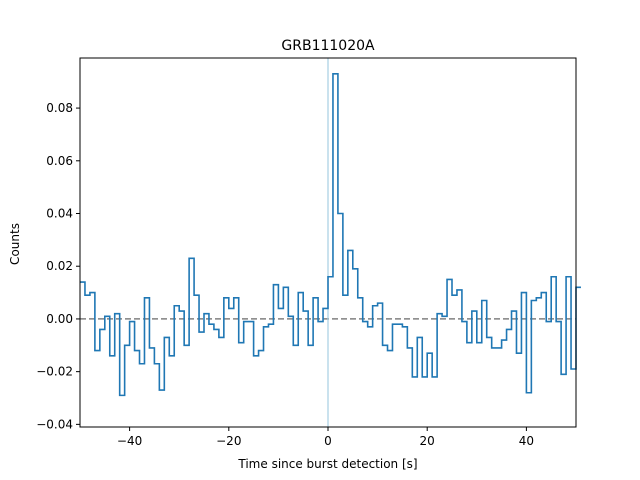 Image resolution: width=640 pixels, height=480 pixels. I want to click on y-tick-label: −0.04, so click(54, 424).